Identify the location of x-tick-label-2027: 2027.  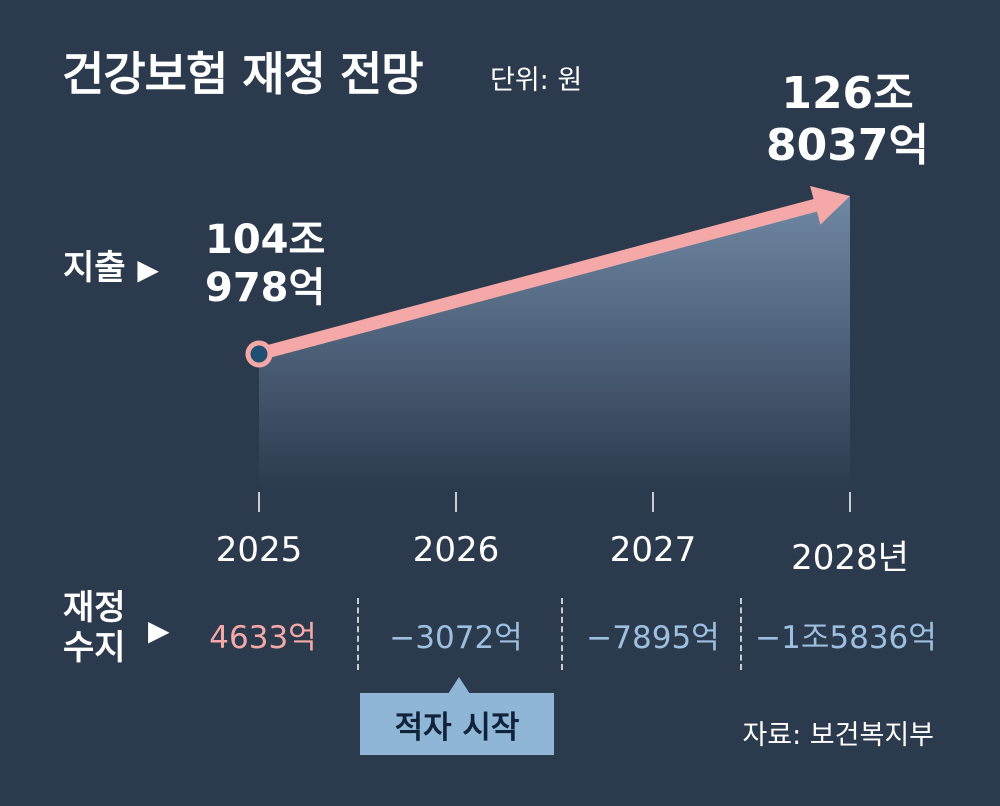
(653, 550).